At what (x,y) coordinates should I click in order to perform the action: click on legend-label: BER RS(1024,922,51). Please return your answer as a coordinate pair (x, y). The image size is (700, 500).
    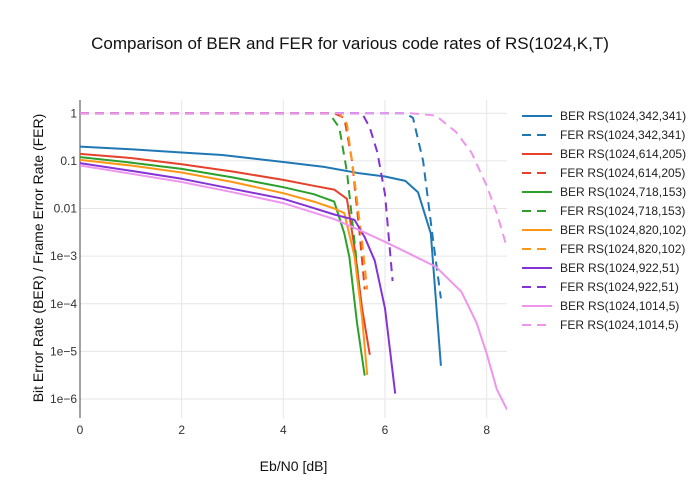
    Looking at the image, I should click on (620, 267).